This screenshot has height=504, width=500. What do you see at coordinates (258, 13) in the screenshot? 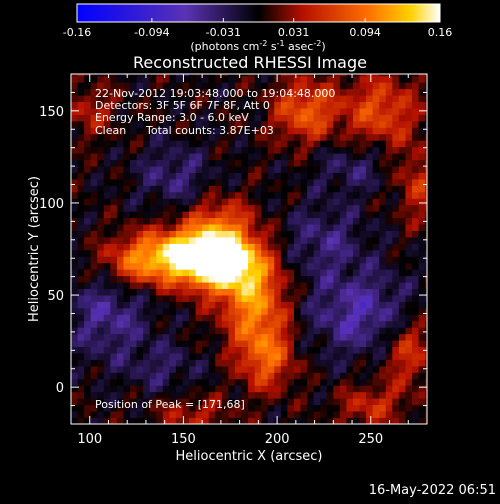
I see `colorbar-gradient` at bounding box center [258, 13].